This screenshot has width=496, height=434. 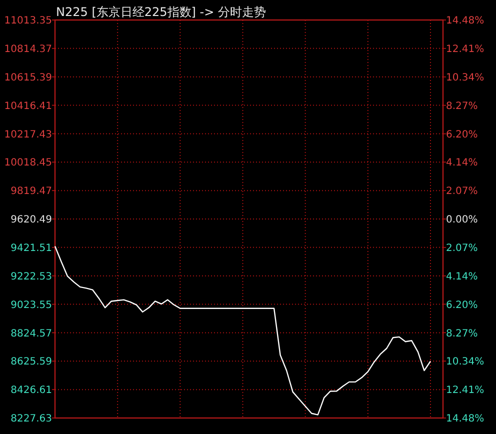 I want to click on y2-tick-label: 0.00%, so click(x=462, y=220).